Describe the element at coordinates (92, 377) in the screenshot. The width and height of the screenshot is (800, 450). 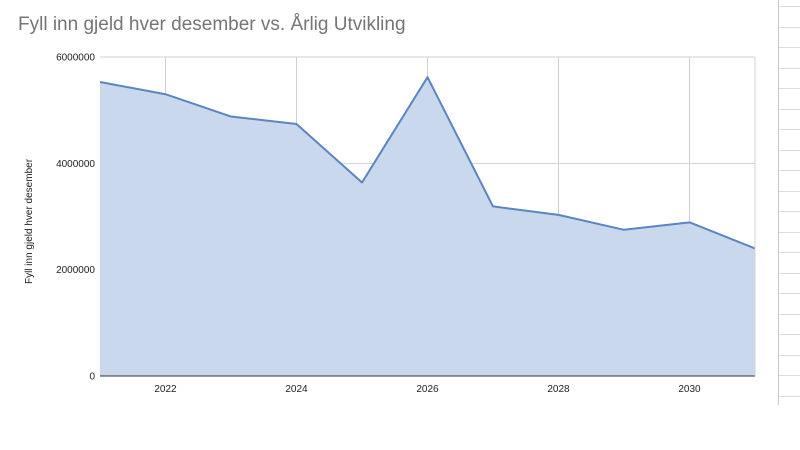
I see `y-tick-label: 0` at that location.